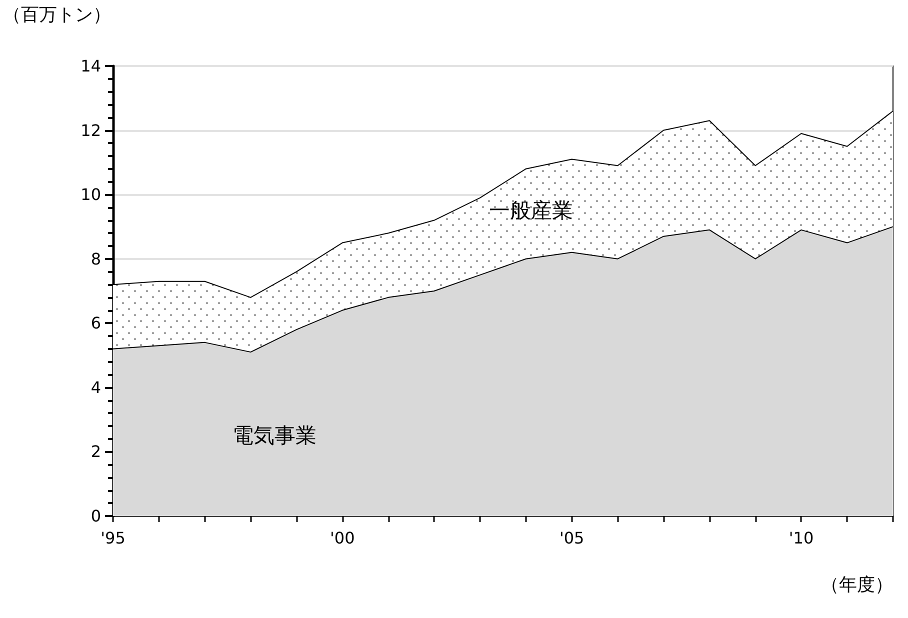 The width and height of the screenshot is (908, 618). What do you see at coordinates (95, 452) in the screenshot?
I see `y-tick-label: 2` at bounding box center [95, 452].